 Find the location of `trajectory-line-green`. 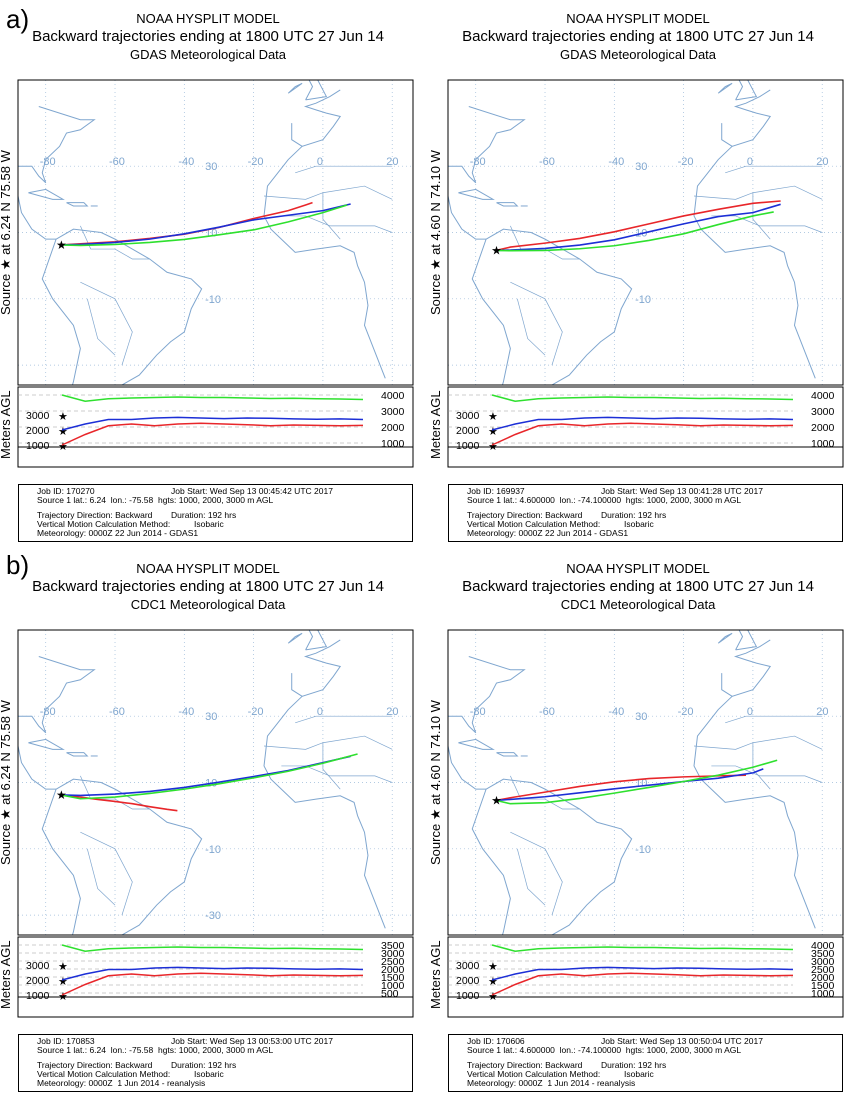

trajectory-line-green is located at coordinates (635, 231).